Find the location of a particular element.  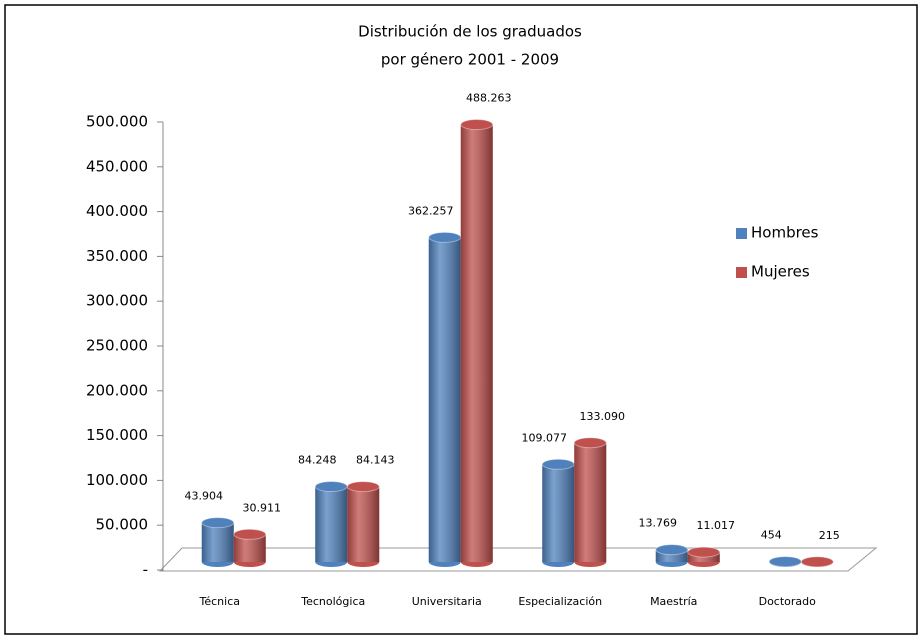

legend-label: Mujeres is located at coordinates (780, 272).